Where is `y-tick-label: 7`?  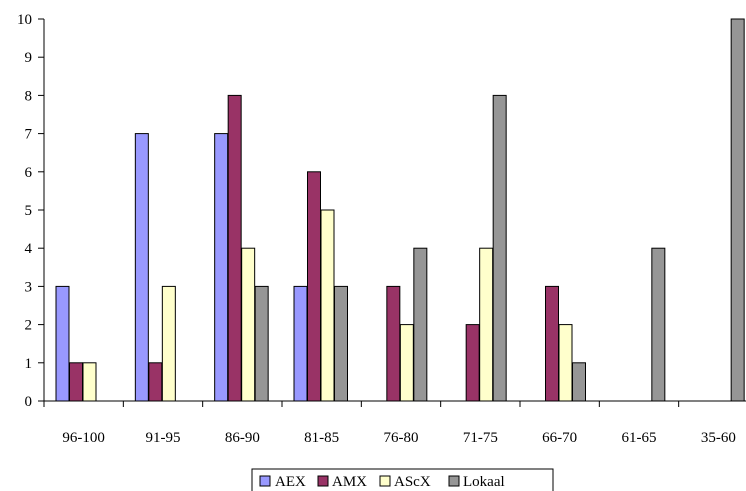
y-tick-label: 7 is located at coordinates (29, 135).